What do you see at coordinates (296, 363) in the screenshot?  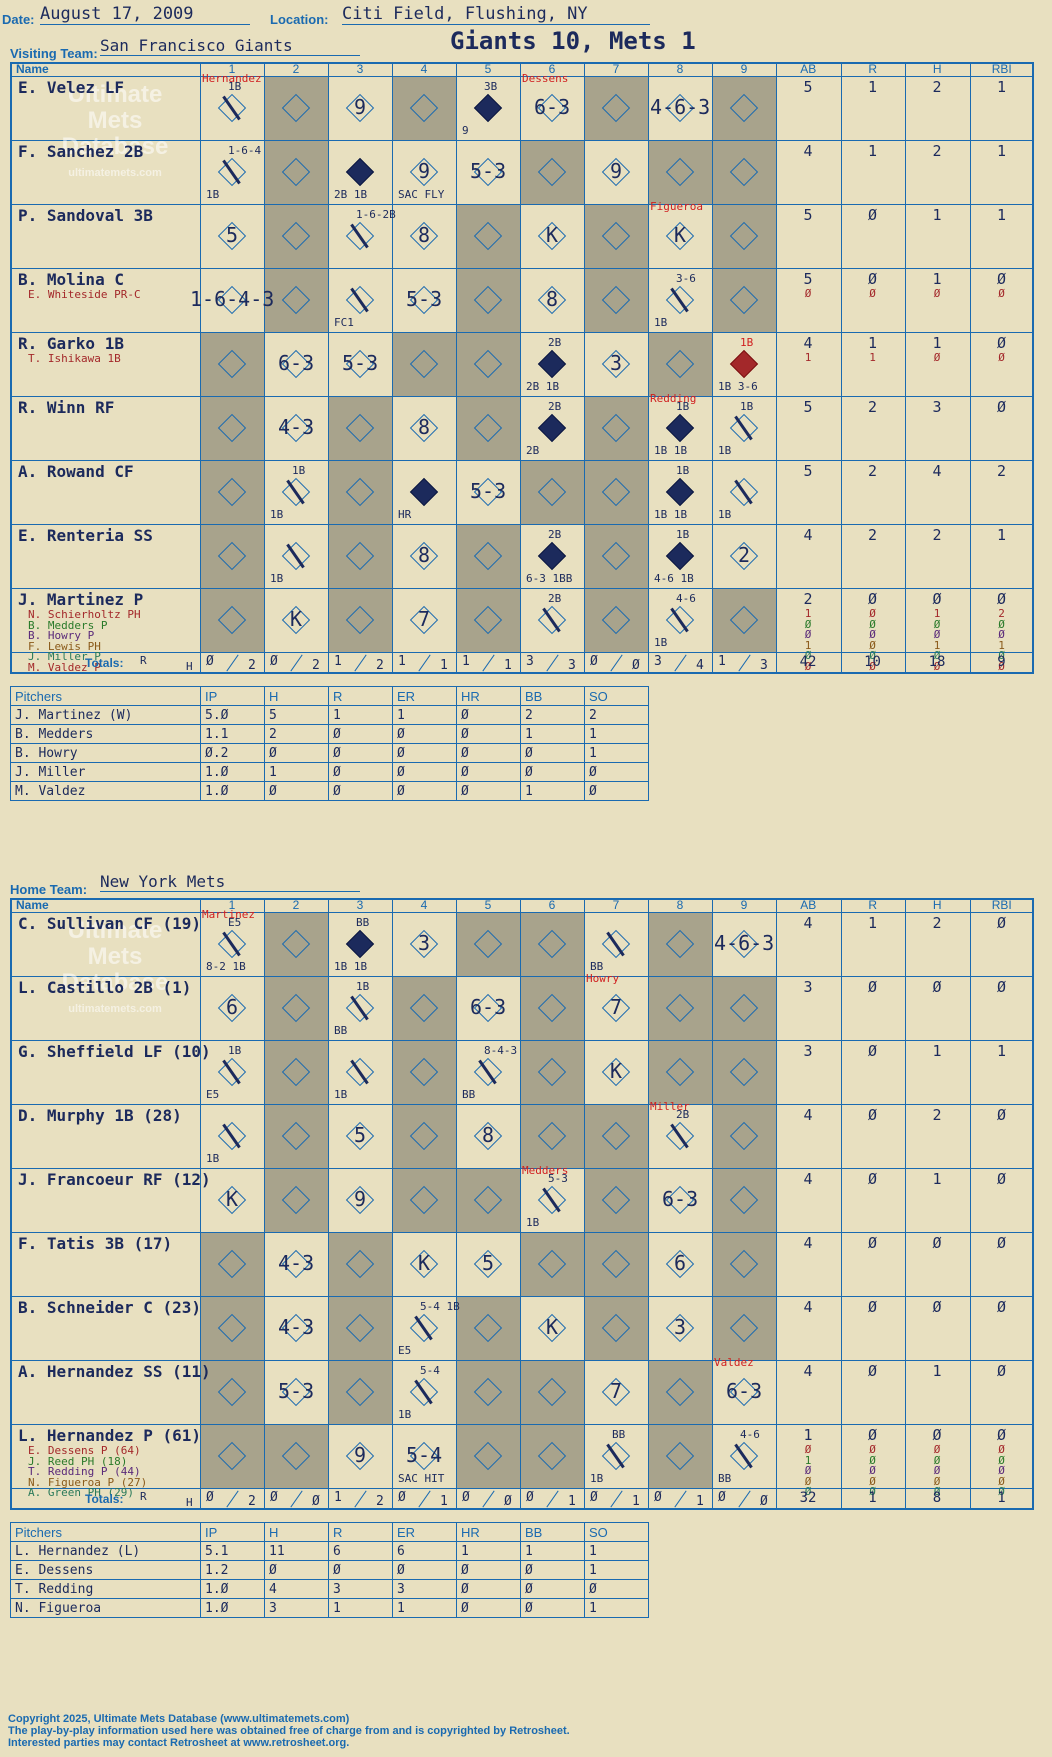 I see `play-notation: 6-3` at bounding box center [296, 363].